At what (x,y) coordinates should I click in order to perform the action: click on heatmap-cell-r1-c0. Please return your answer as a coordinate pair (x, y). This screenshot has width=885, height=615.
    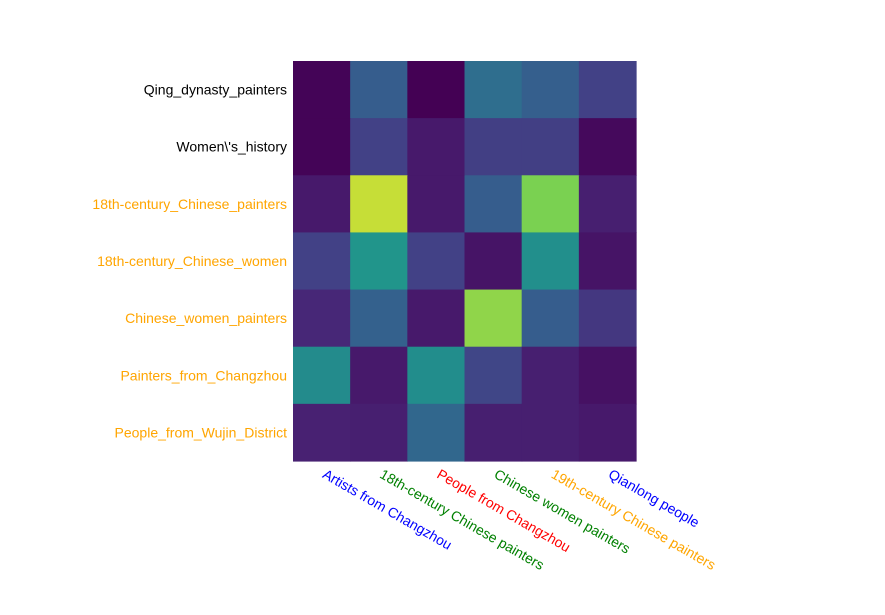
    Looking at the image, I should click on (322, 147).